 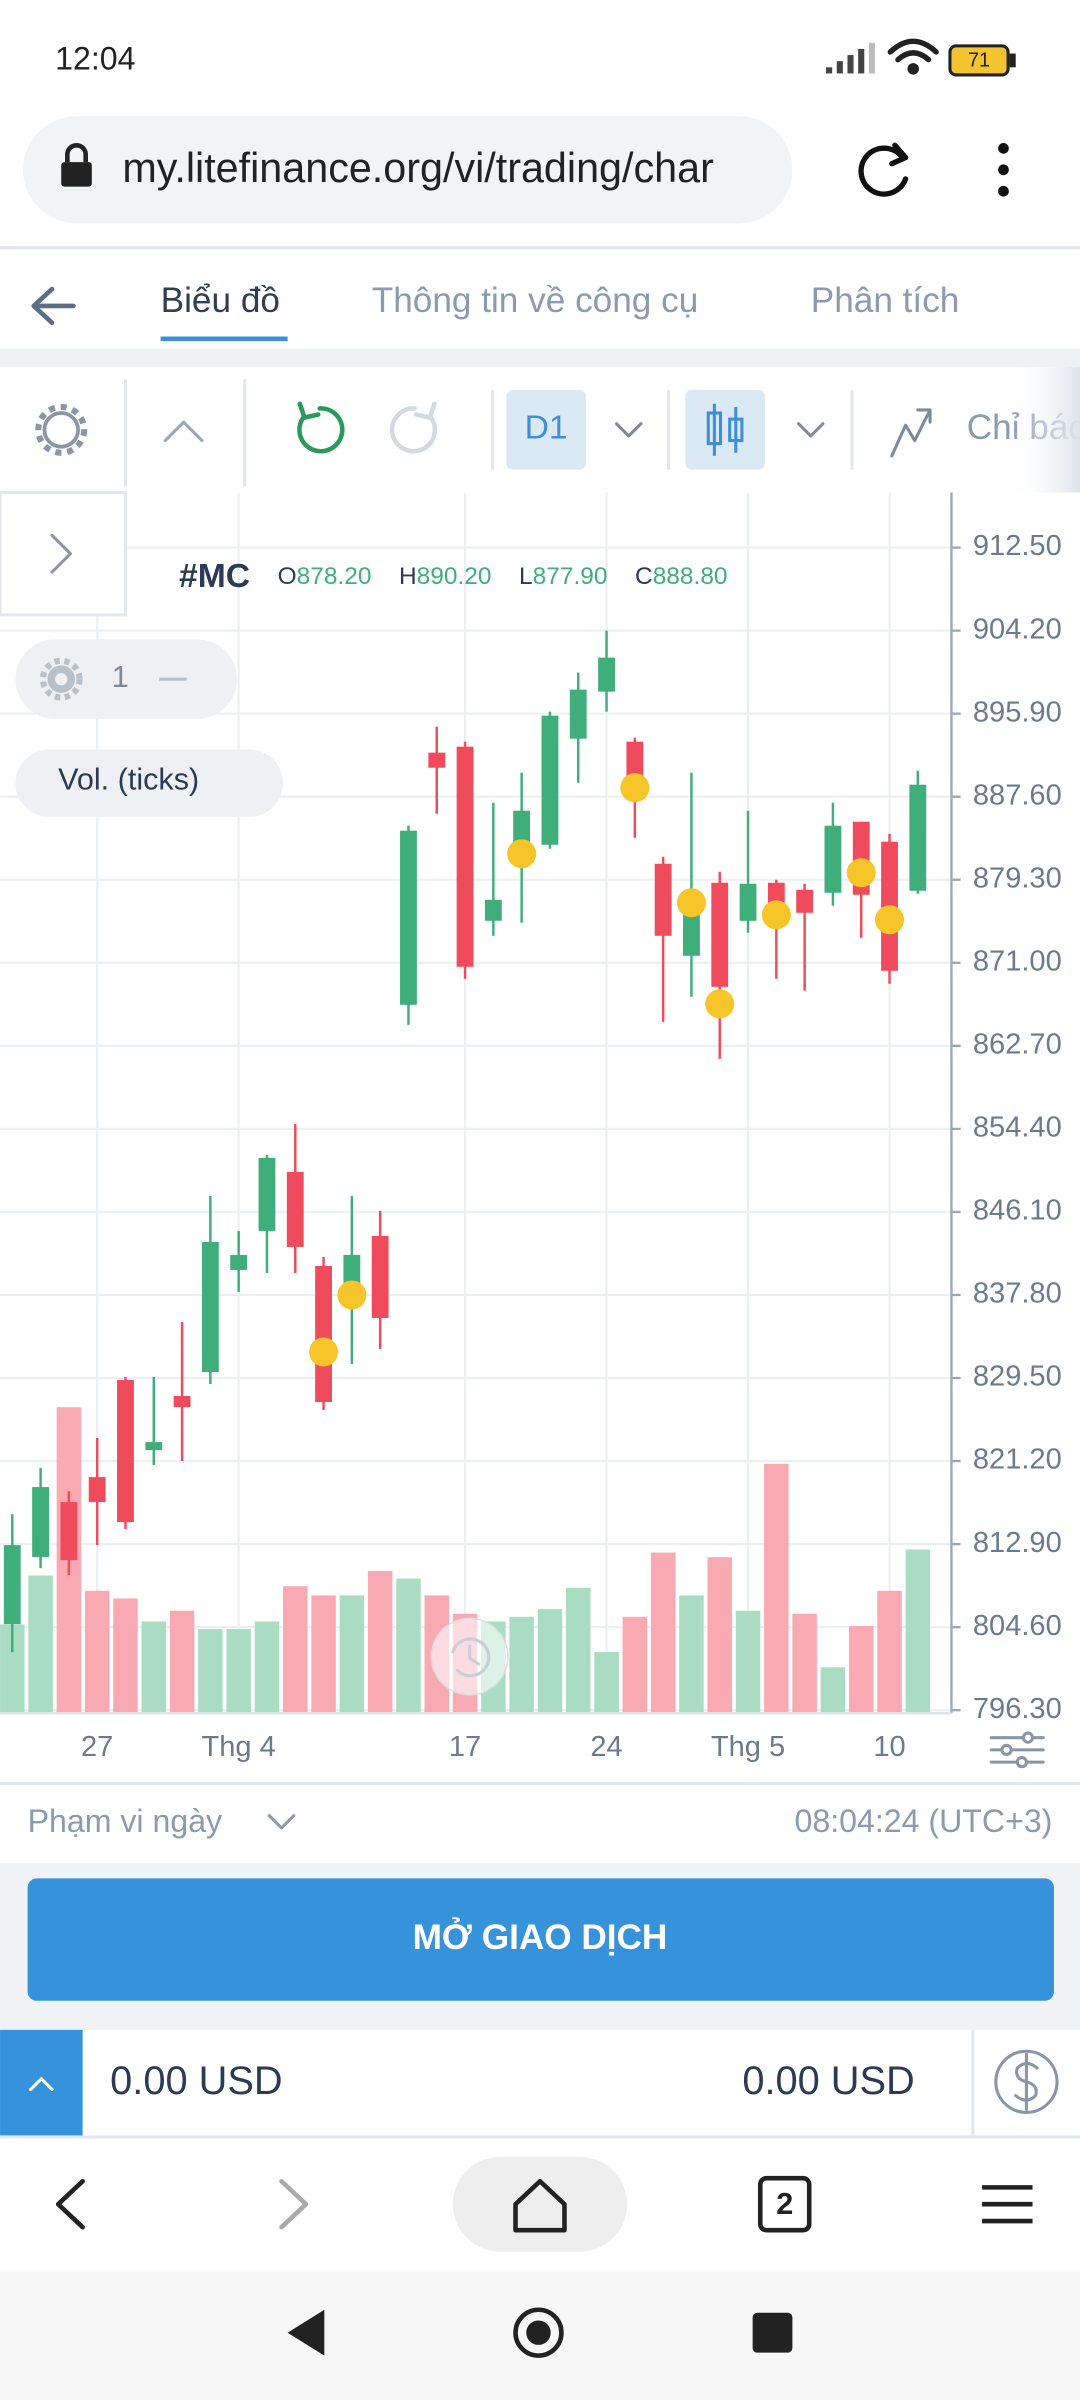 I want to click on y-tick-label: 879.30, so click(x=1017, y=878).